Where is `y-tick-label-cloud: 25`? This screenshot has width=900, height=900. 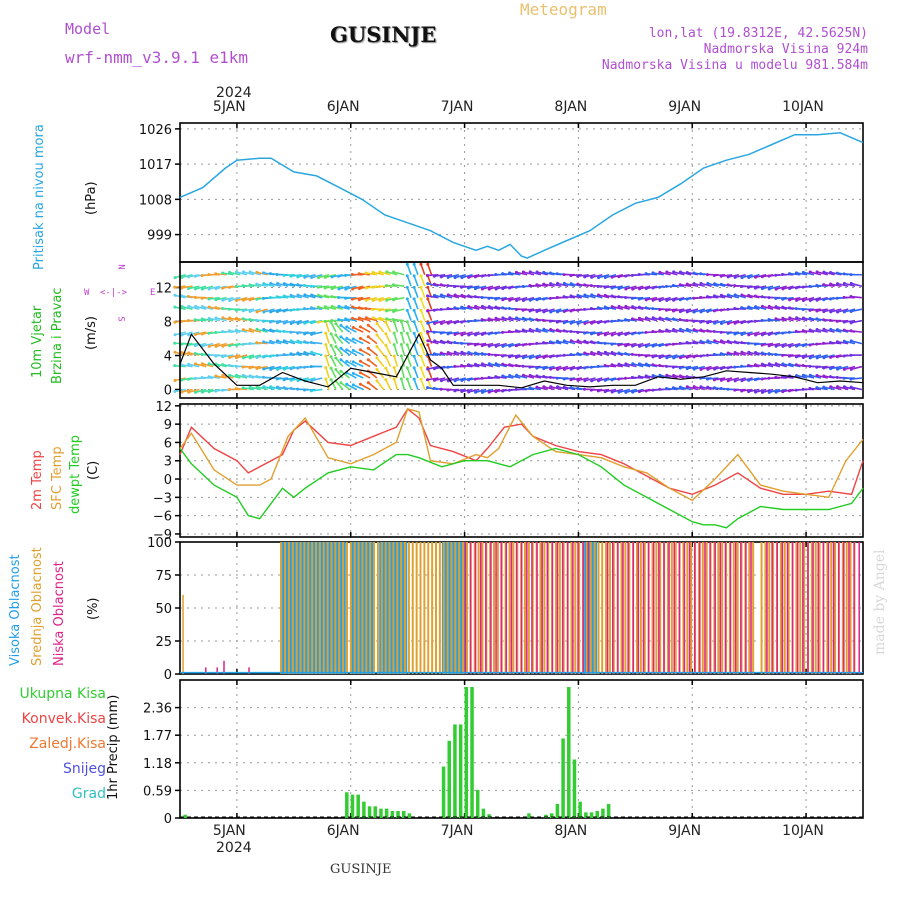 y-tick-label-cloud: 25 is located at coordinates (163, 642).